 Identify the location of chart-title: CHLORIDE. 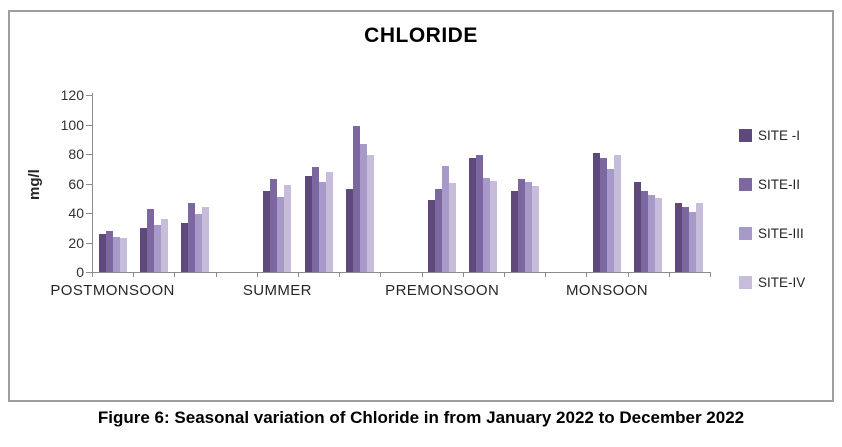
(421, 35).